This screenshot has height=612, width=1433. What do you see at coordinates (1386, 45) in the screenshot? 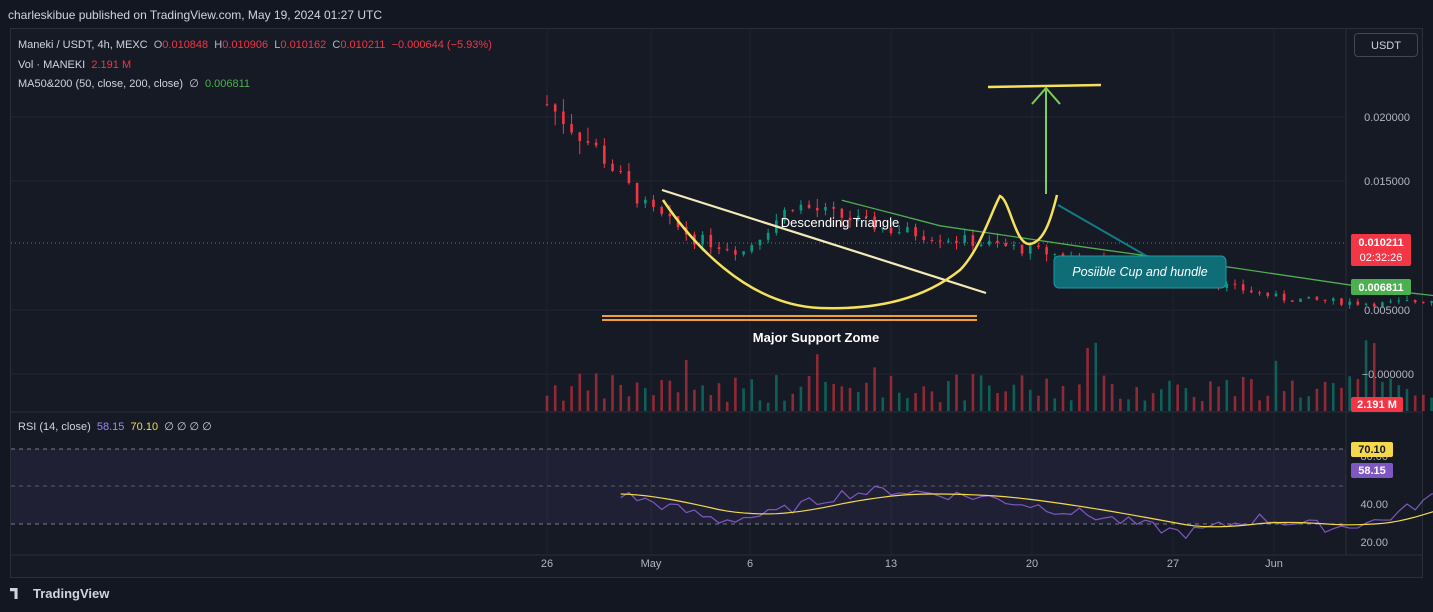
I see `currency-button: USDT` at bounding box center [1386, 45].